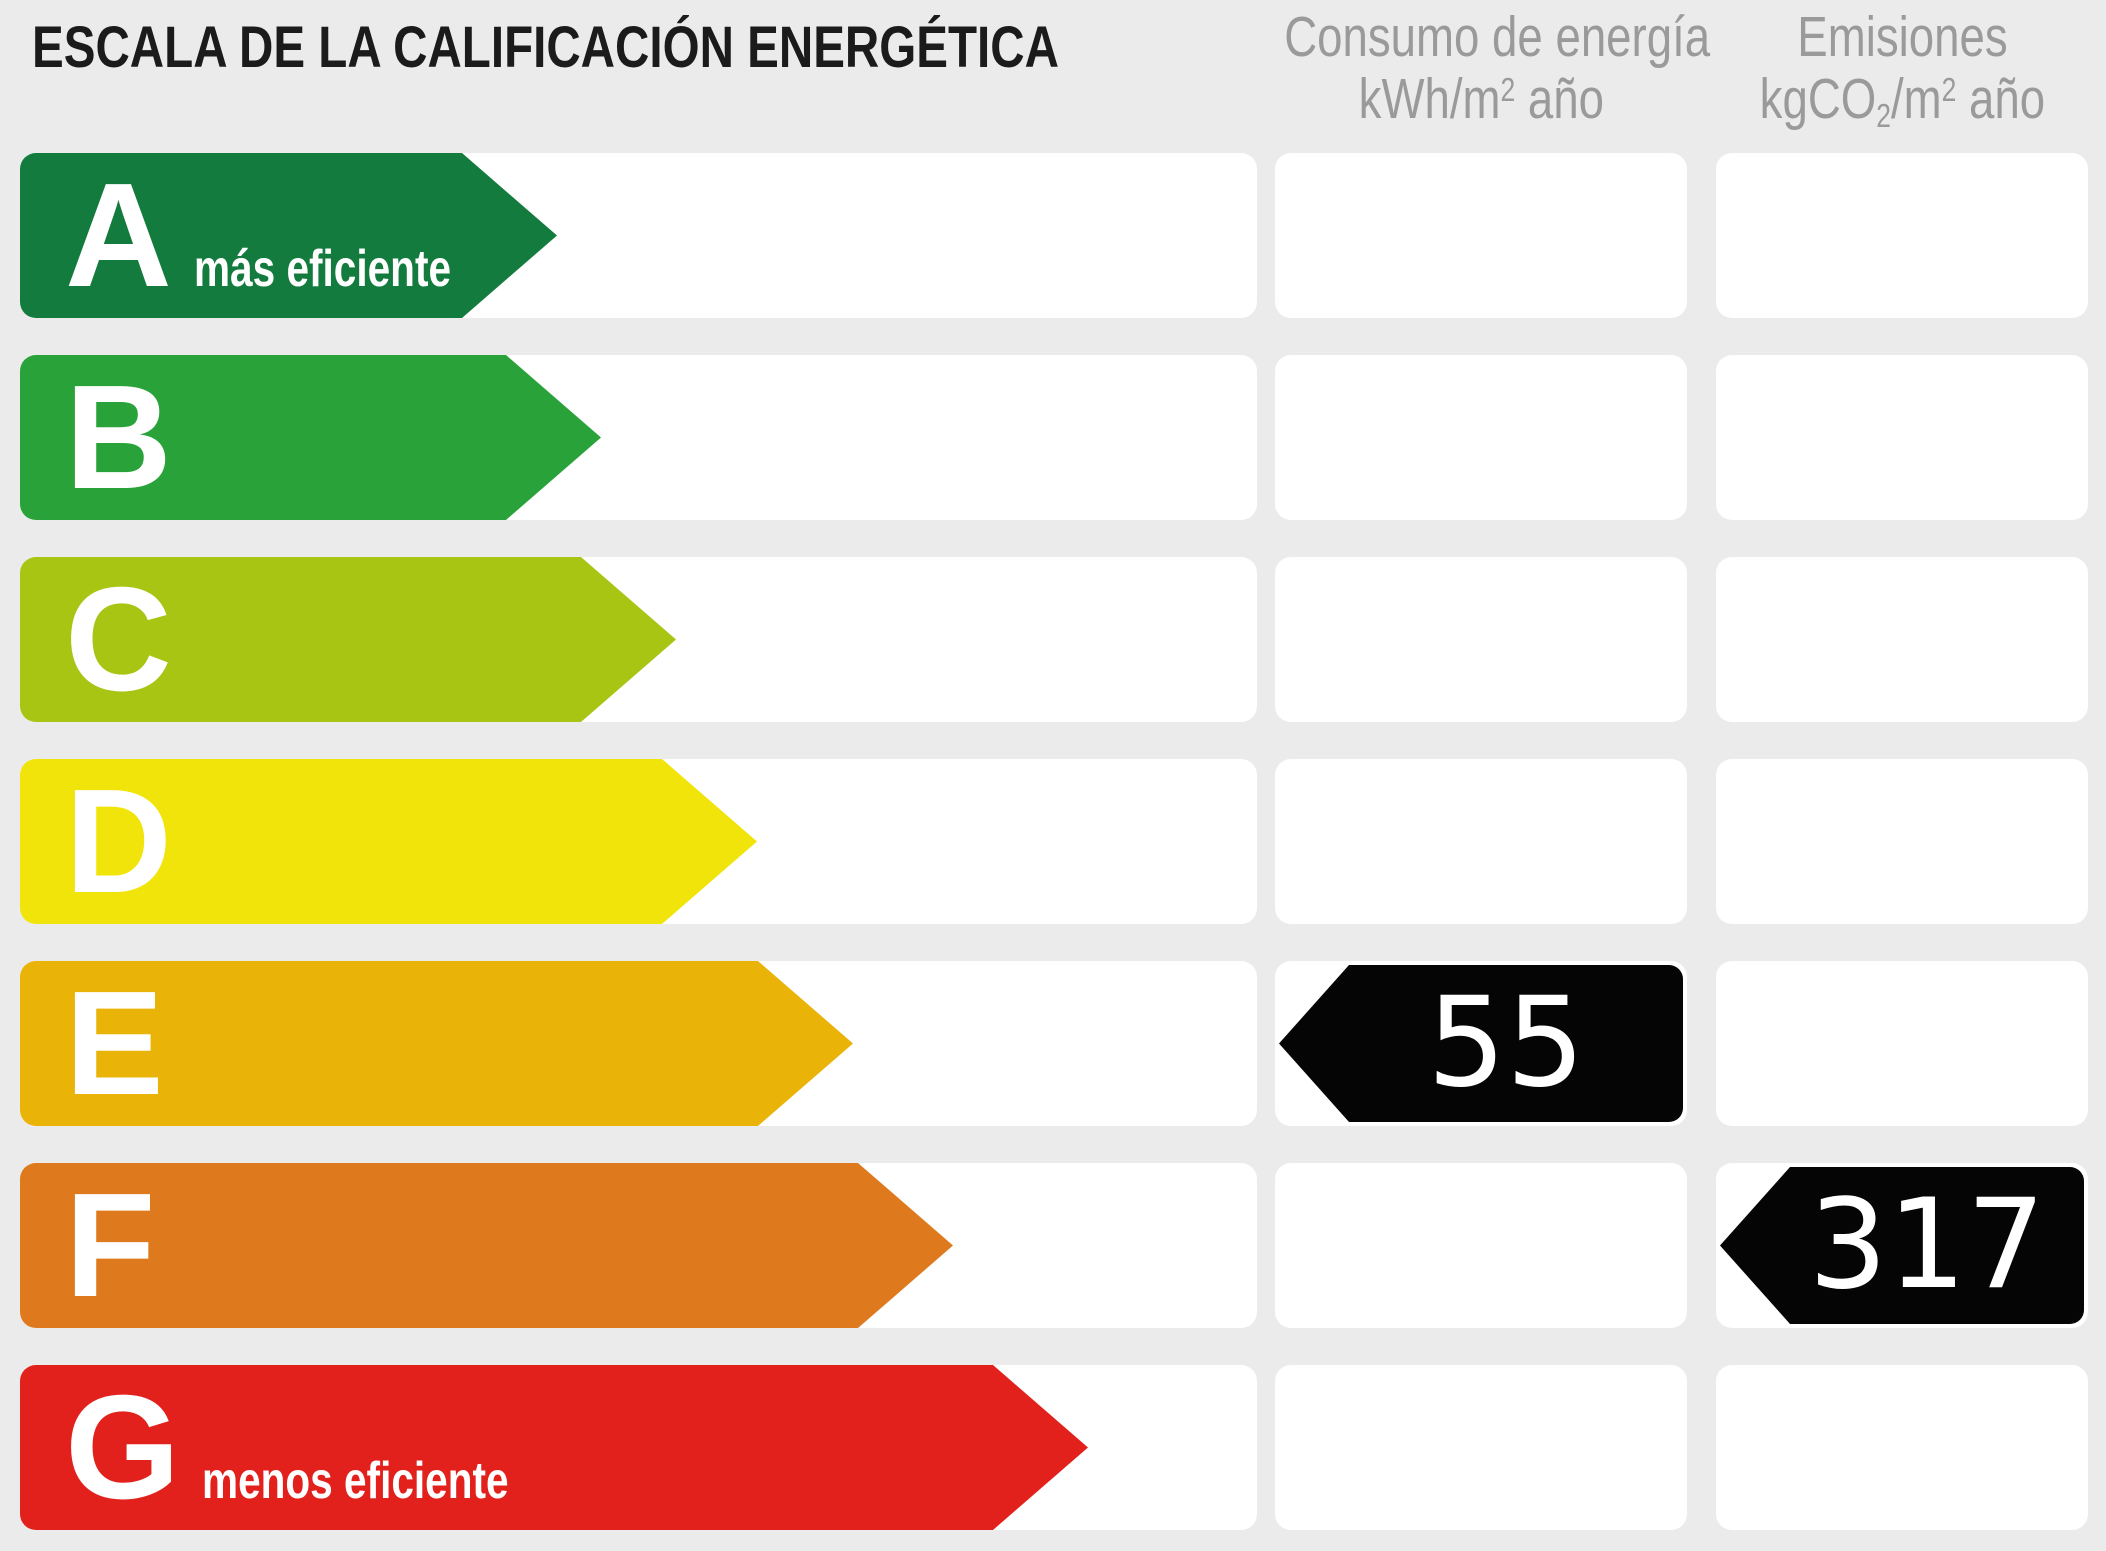 Image resolution: width=2106 pixels, height=1551 pixels. What do you see at coordinates (1902, 37) in the screenshot?
I see `emissions-header-line1: Emisiones` at bounding box center [1902, 37].